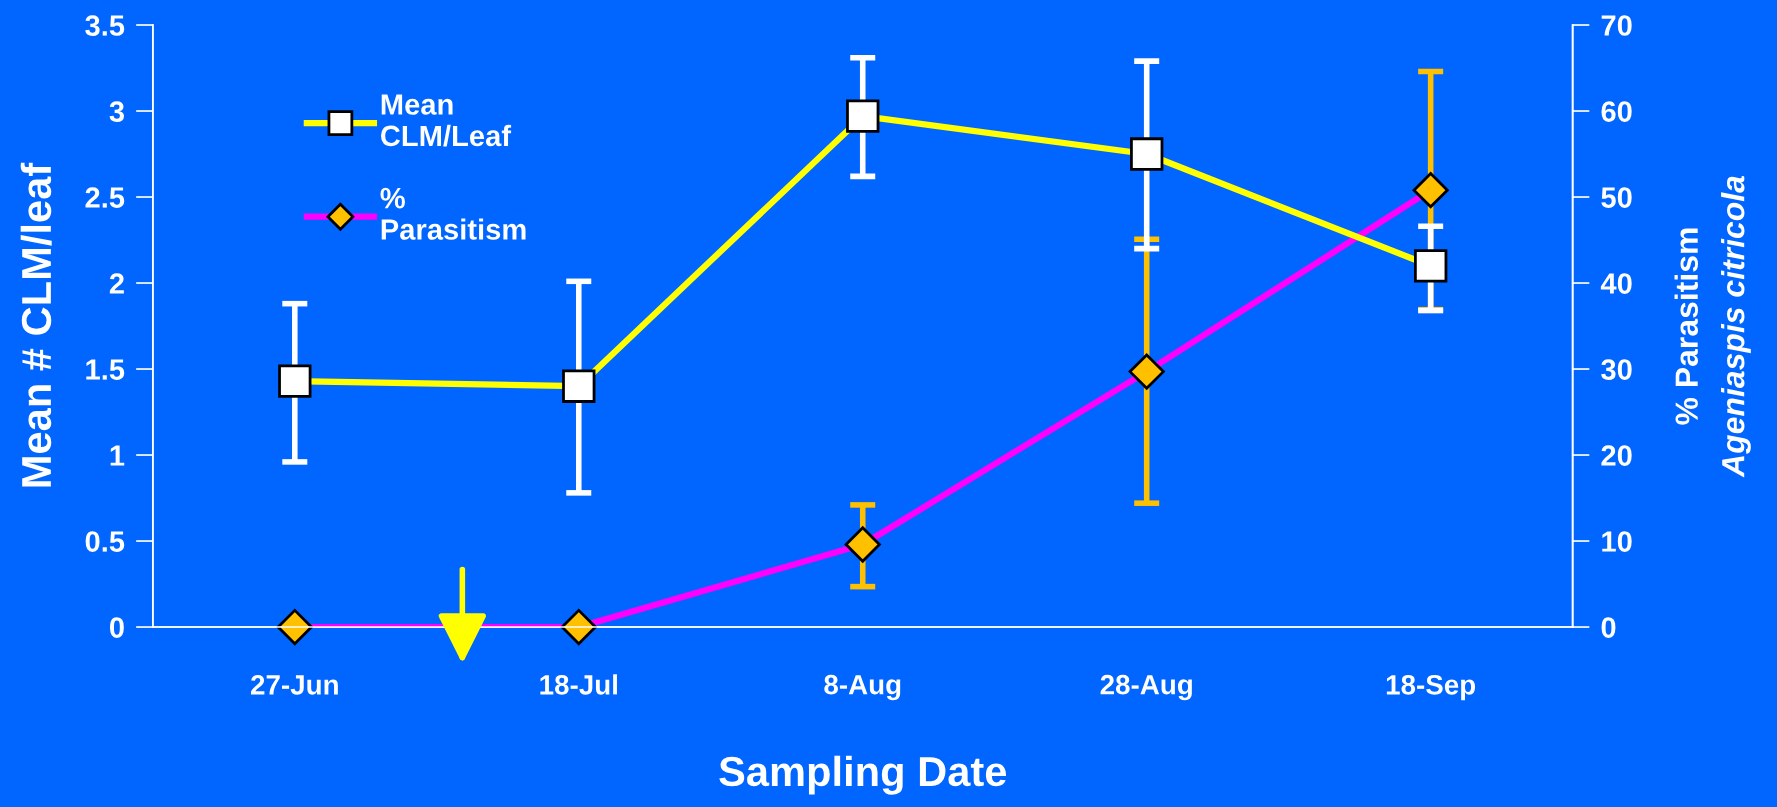 This screenshot has height=807, width=1777. What do you see at coordinates (1712, 327) in the screenshot?
I see `y2-axis-title: % Parasitism Ageniaspis citricola` at bounding box center [1712, 327].